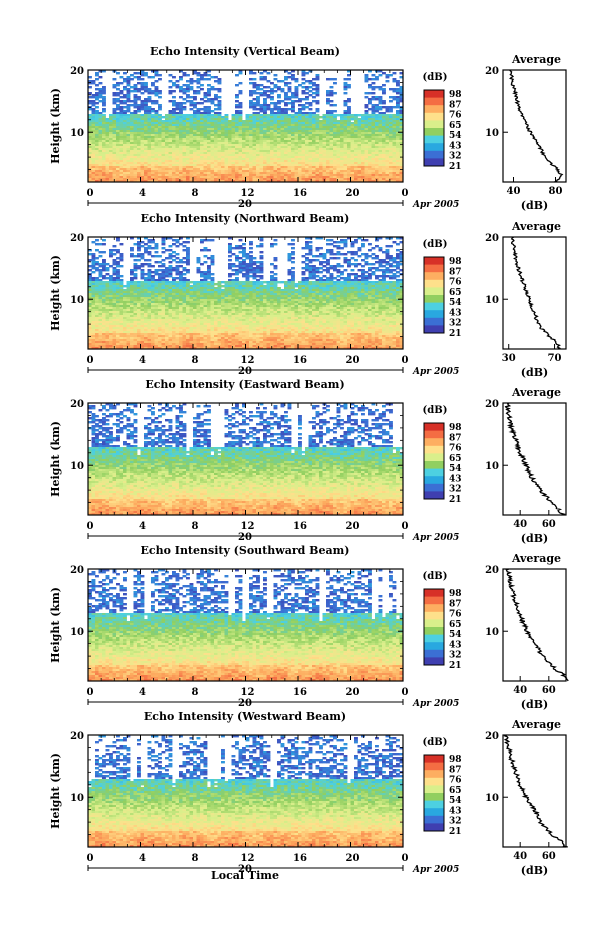 The image size is (616, 929). Describe the element at coordinates (245, 550) in the screenshot. I see `panel-title: Echo Intensity (Southward Beam)` at that location.